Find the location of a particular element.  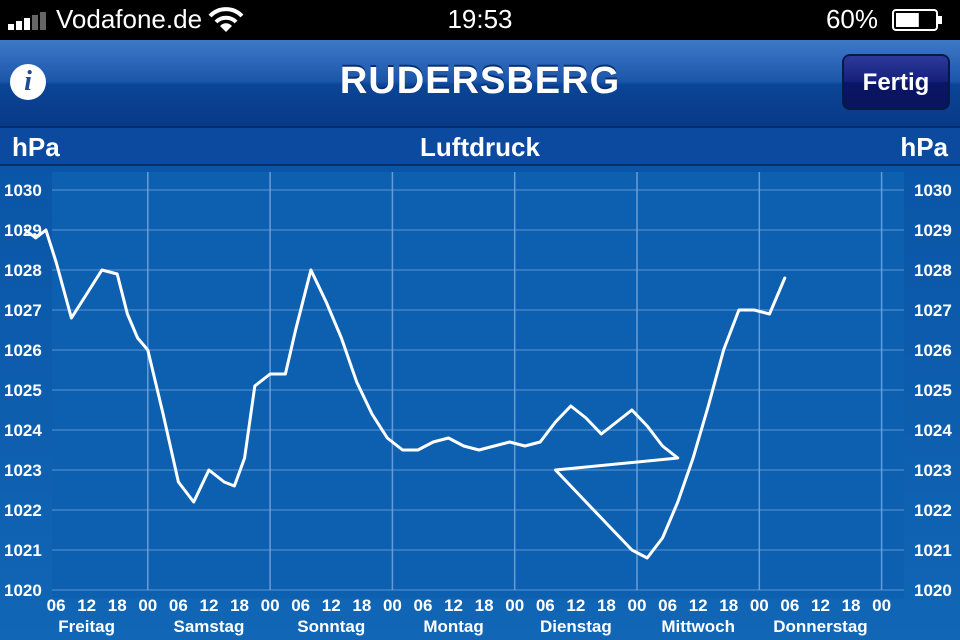

y-tick-label-right: 1028 is located at coordinates (933, 270).